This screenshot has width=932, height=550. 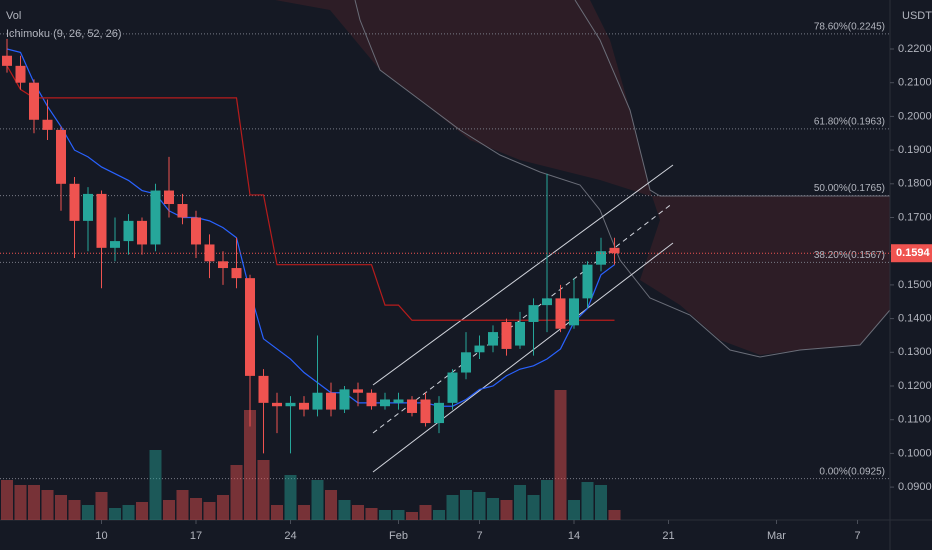 What do you see at coordinates (857, 536) in the screenshot?
I see `x-tick-label: 7` at bounding box center [857, 536].